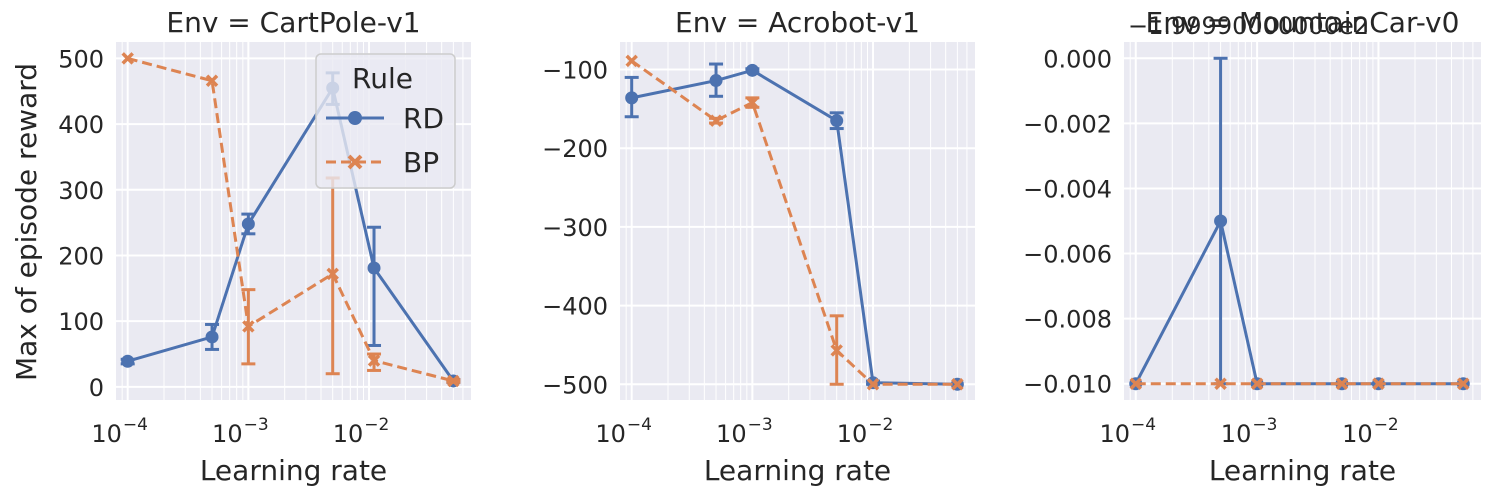 The image size is (1489, 491). I want to click on legend-entry-rd: RD, so click(423, 118).